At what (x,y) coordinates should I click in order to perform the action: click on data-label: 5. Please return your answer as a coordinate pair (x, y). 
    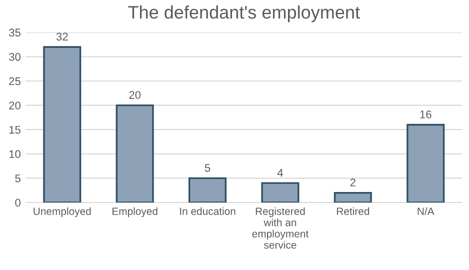
    Looking at the image, I should click on (207, 168).